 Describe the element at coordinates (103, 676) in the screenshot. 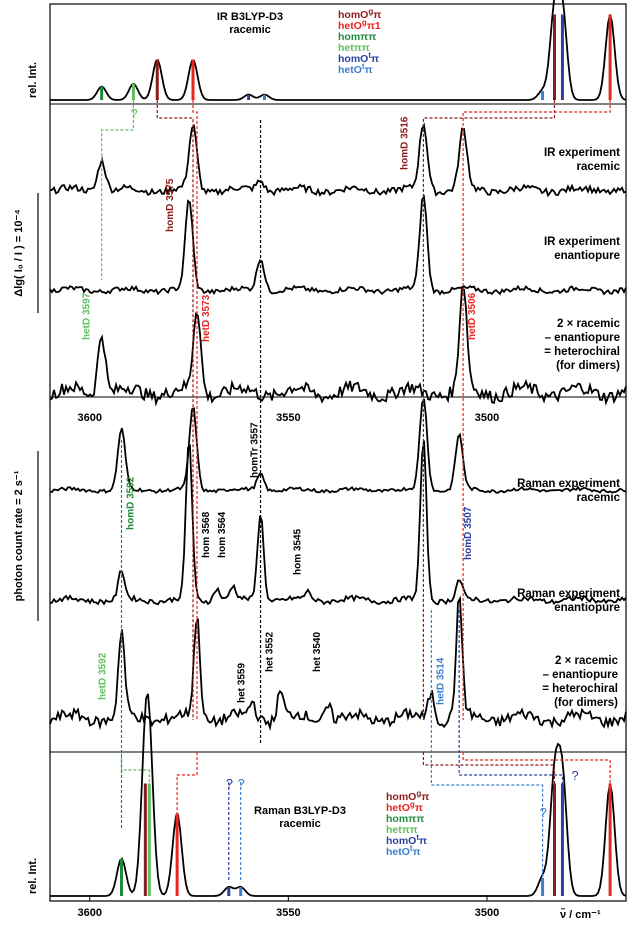

I see `peak-annotation: hetD 3592` at that location.